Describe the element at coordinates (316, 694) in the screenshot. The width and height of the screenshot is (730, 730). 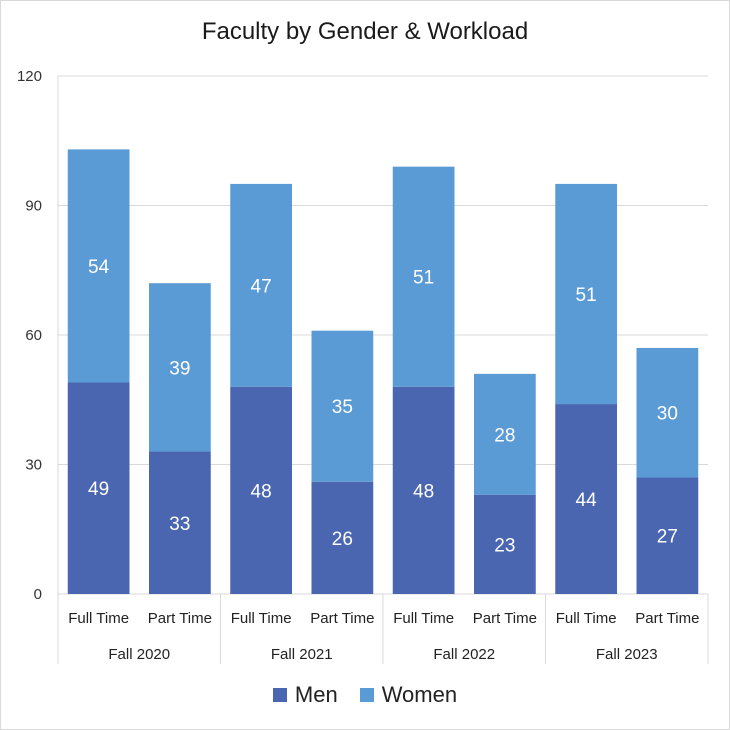
I see `legend-label-men: Men` at that location.